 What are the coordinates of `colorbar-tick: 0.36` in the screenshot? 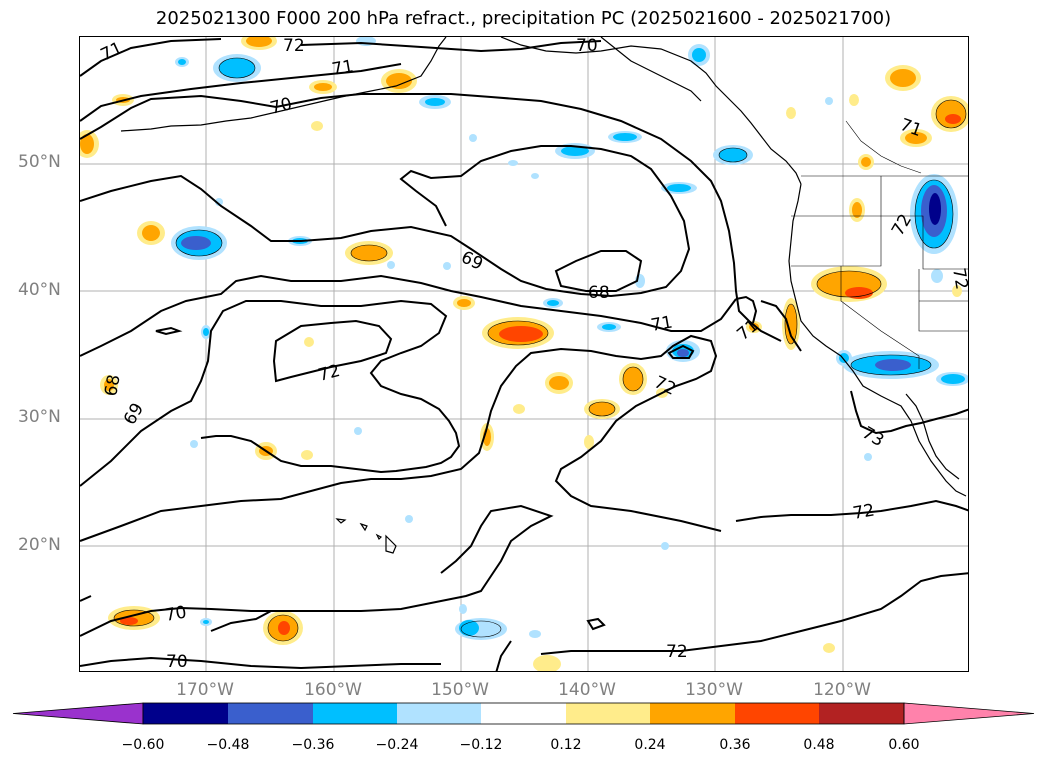 It's located at (735, 745).